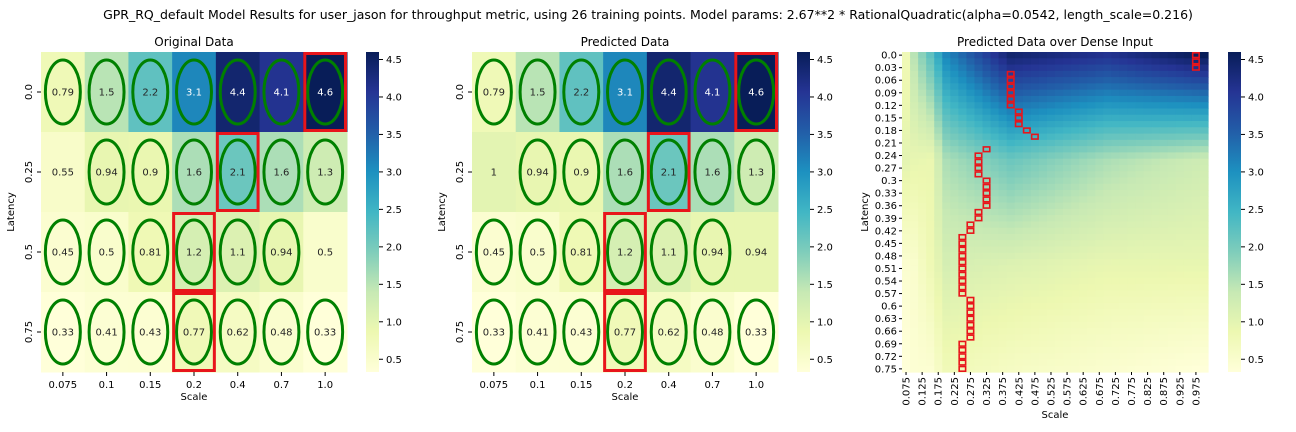  I want to click on cell-value-label: 1.6, so click(281, 173).